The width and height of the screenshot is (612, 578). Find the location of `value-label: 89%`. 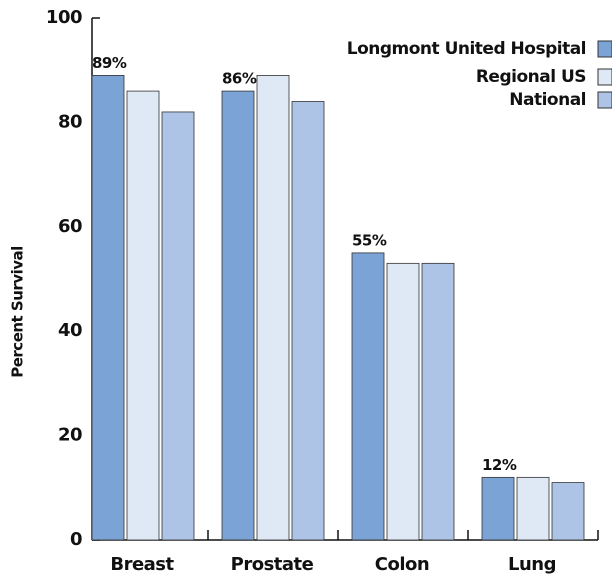

value-label: 89% is located at coordinates (109, 63).